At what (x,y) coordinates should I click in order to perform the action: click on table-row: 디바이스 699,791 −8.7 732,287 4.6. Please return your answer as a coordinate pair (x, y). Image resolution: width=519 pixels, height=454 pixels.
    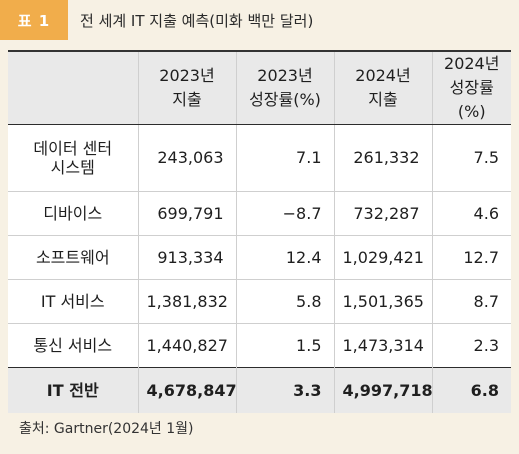
    Looking at the image, I should click on (259, 213).